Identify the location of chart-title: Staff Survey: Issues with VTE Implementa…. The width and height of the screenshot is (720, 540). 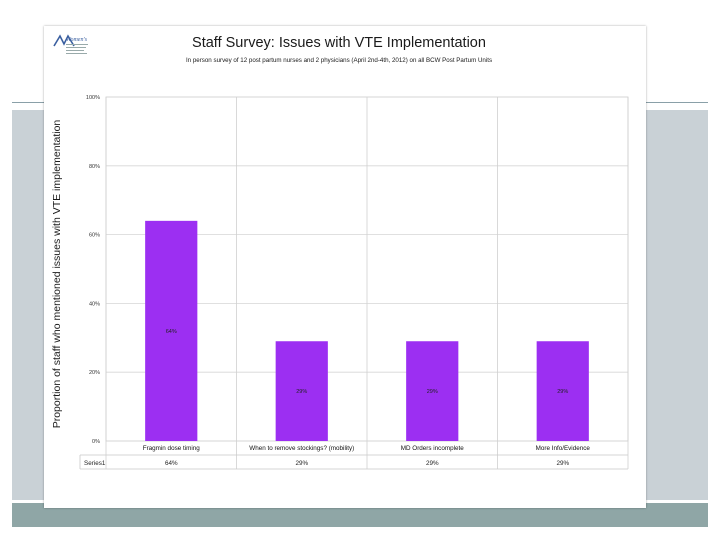
(339, 43).